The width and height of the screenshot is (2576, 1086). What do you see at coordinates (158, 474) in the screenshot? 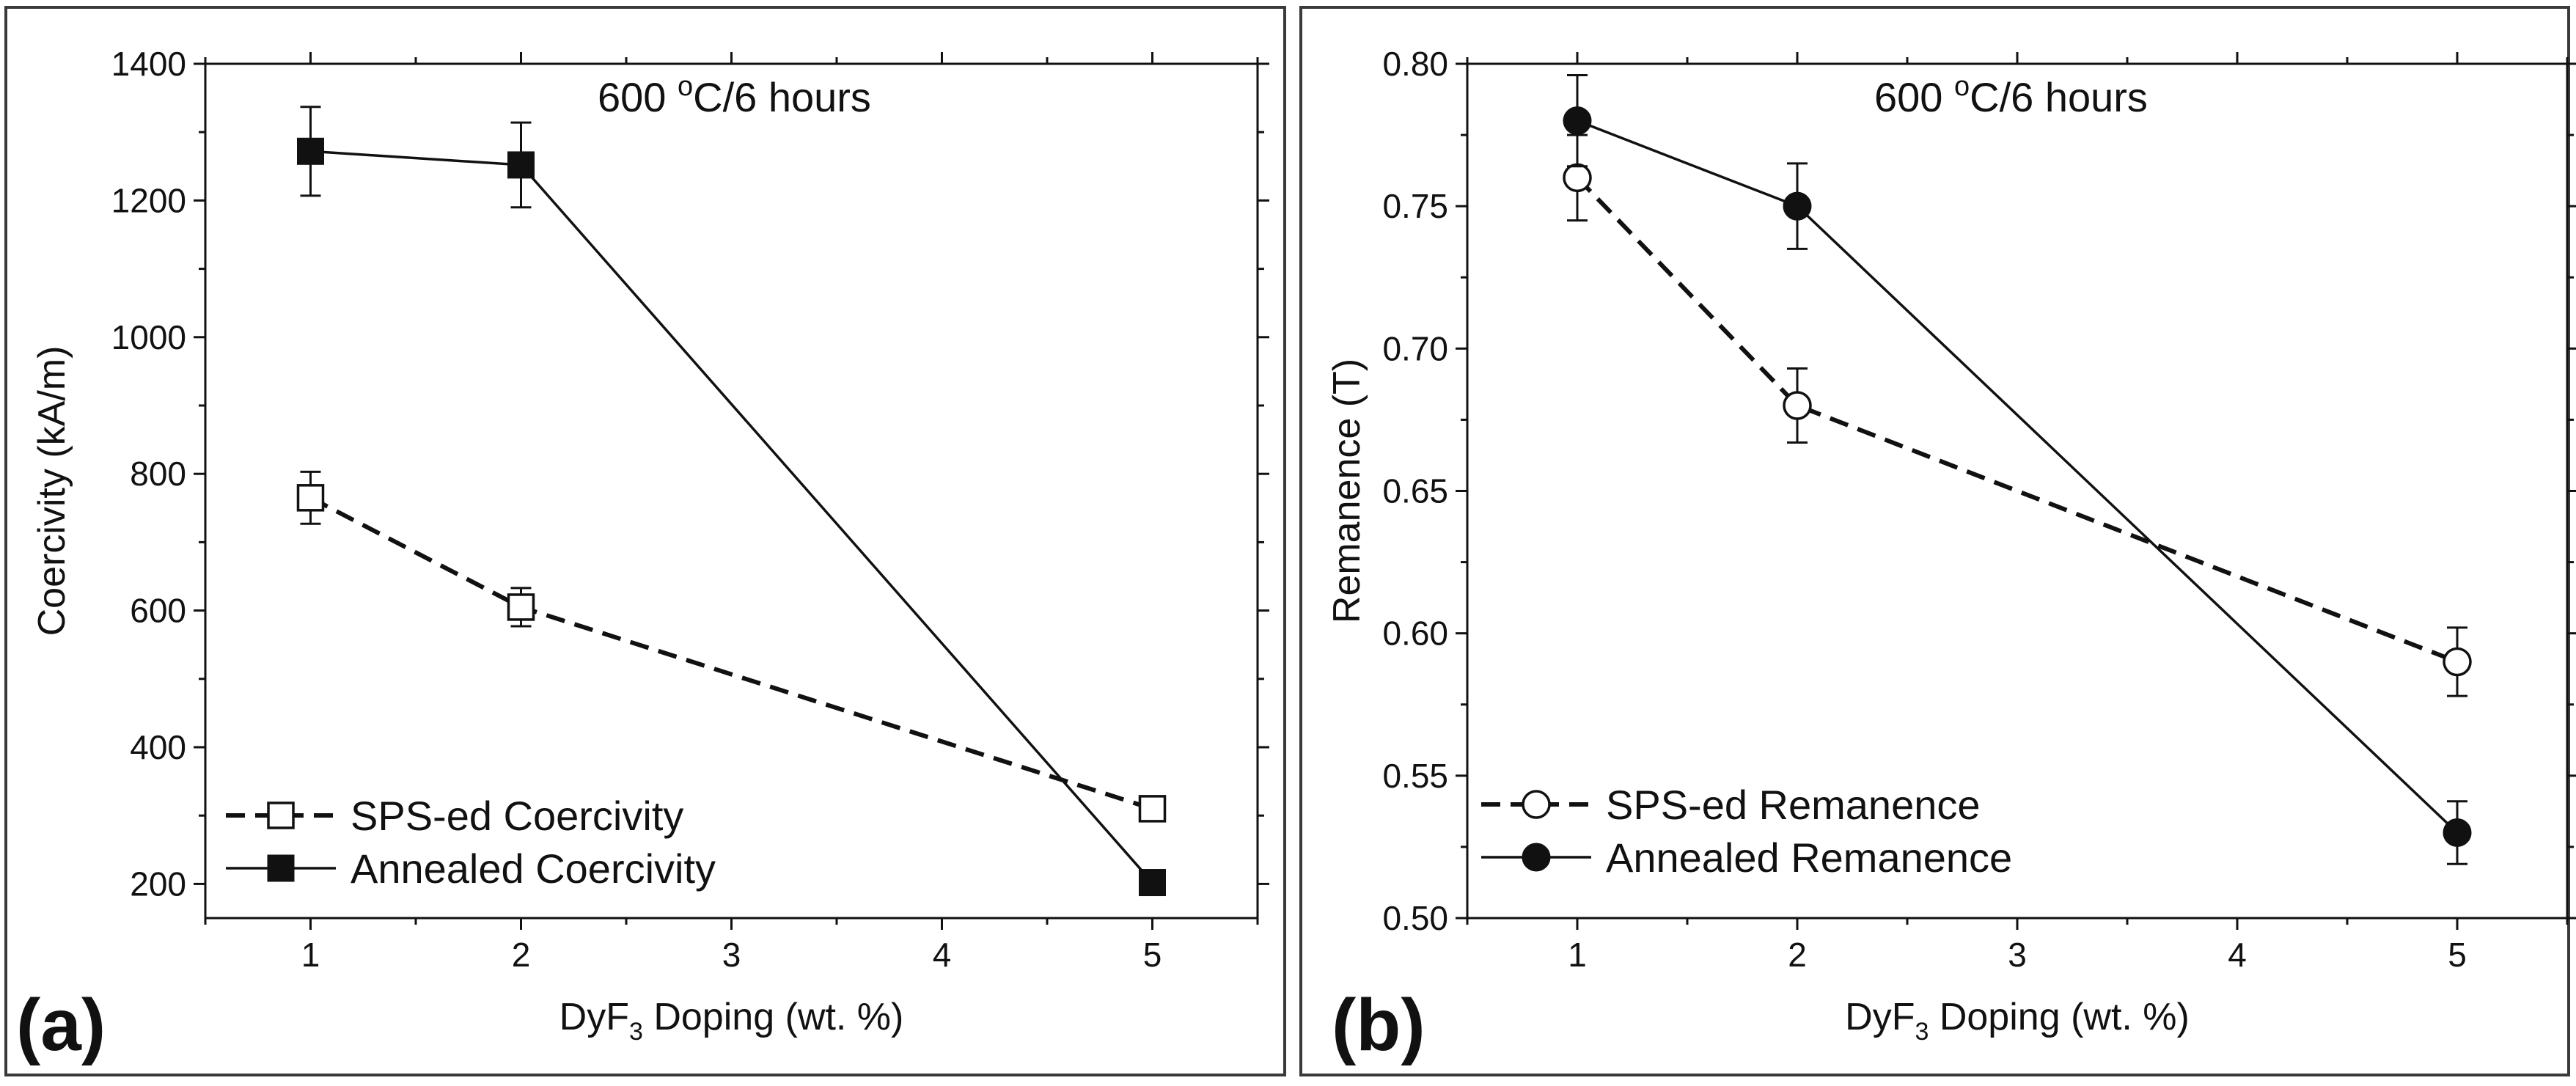
I see `y-tick-label: 800` at bounding box center [158, 474].